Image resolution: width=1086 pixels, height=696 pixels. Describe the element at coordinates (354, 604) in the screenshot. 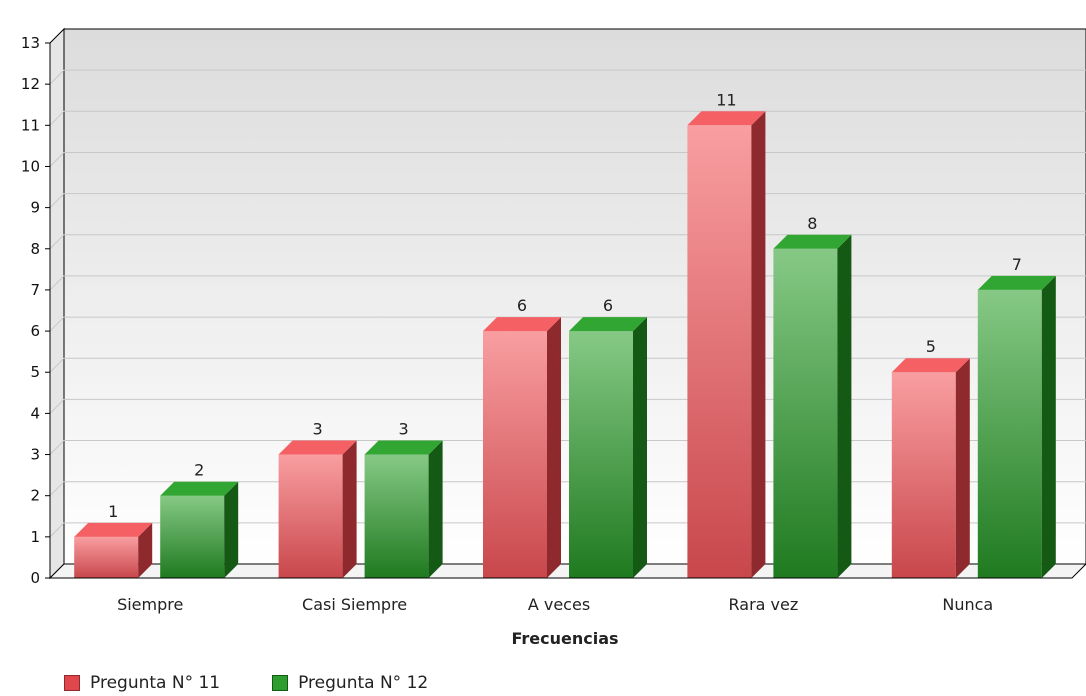

I see `x-tick-label: Casi Siempre` at that location.